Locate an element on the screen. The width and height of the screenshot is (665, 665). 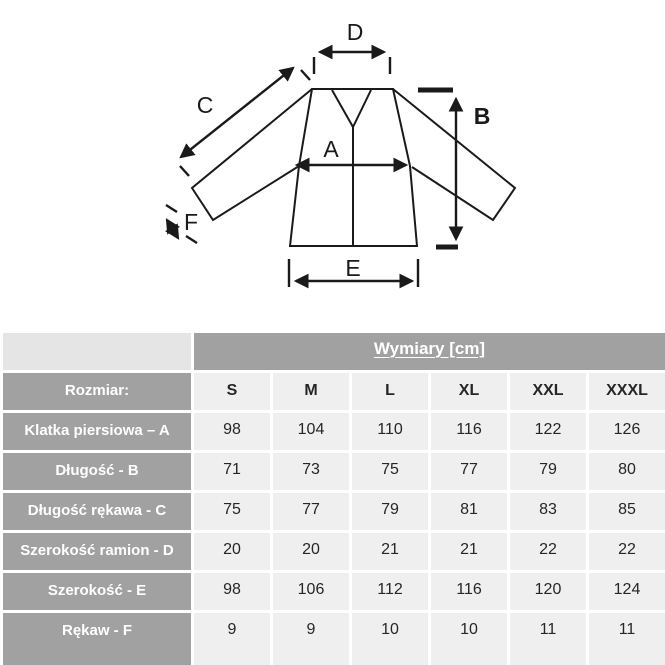
row-label: Szerokość ramion - D is located at coordinates (97, 551).